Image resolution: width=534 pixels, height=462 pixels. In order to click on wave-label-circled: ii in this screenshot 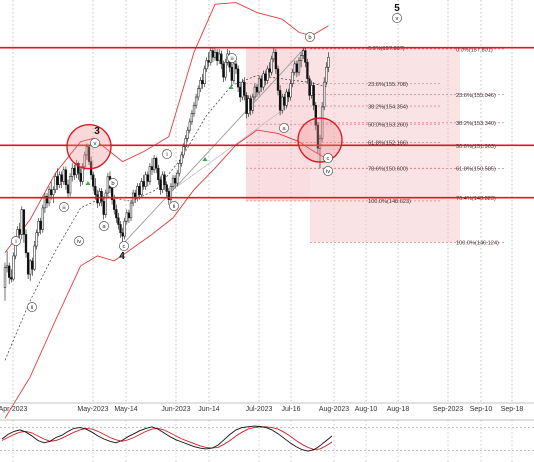, I will do `click(32, 307)`.